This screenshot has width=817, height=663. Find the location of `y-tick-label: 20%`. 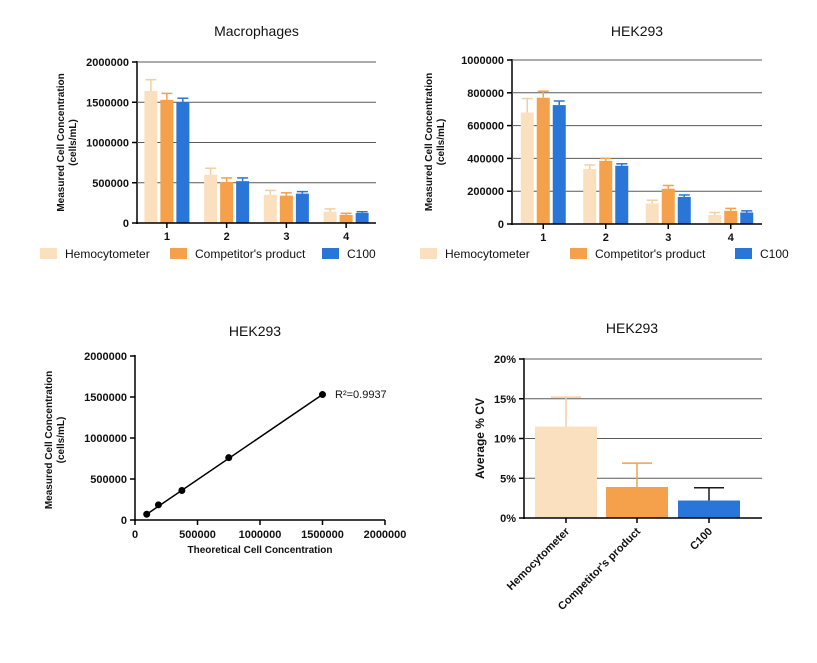

y-tick-label: 20% is located at coordinates (505, 360).